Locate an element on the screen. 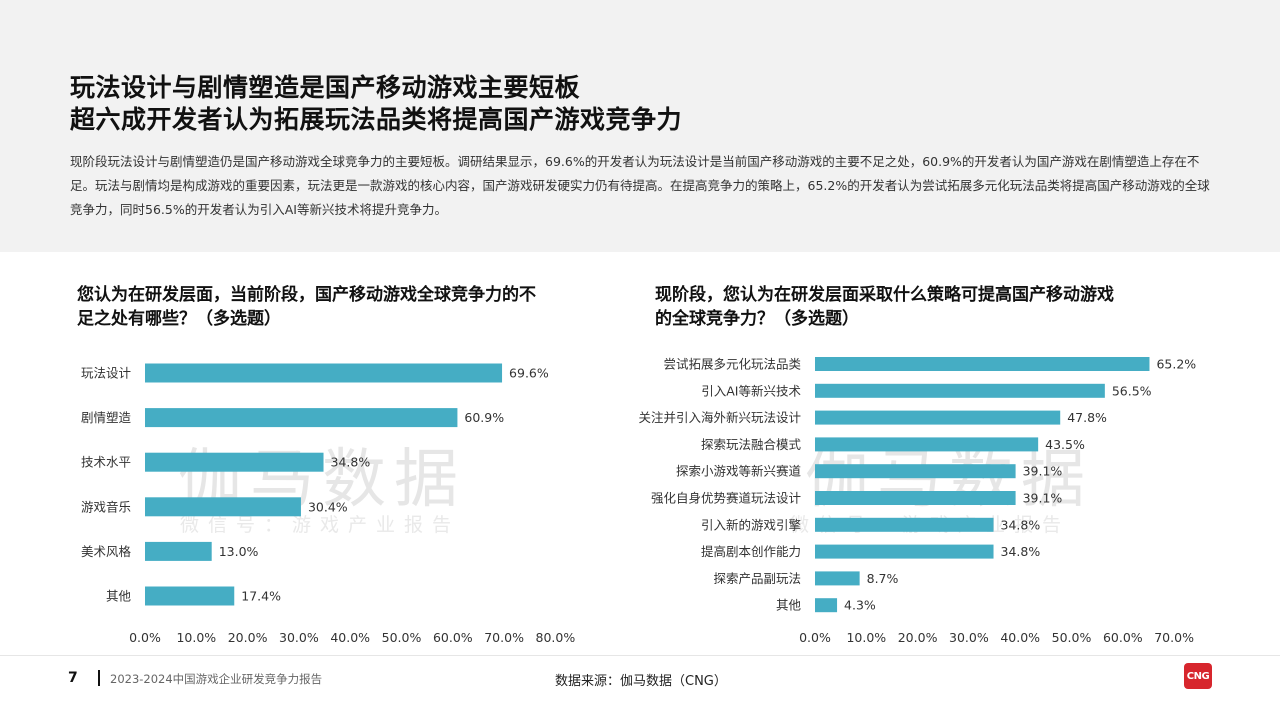 Image resolution: width=1280 pixels, height=720 pixels. right-data-label-2: 47.8% is located at coordinates (1087, 417).